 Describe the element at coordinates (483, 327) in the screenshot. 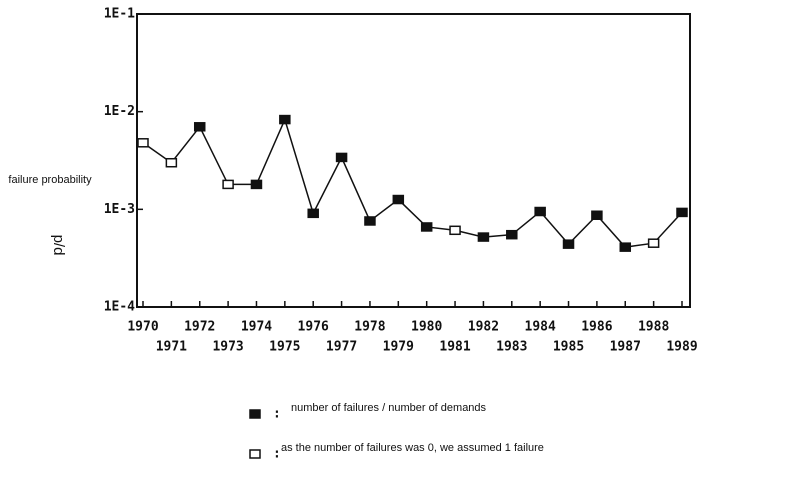

I see `x-tick-label: 1982` at that location.